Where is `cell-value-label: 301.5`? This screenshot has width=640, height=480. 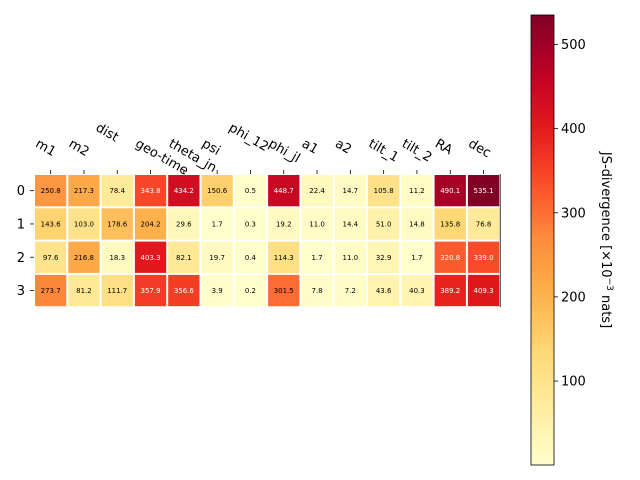 cell-value-label: 301.5 is located at coordinates (284, 291).